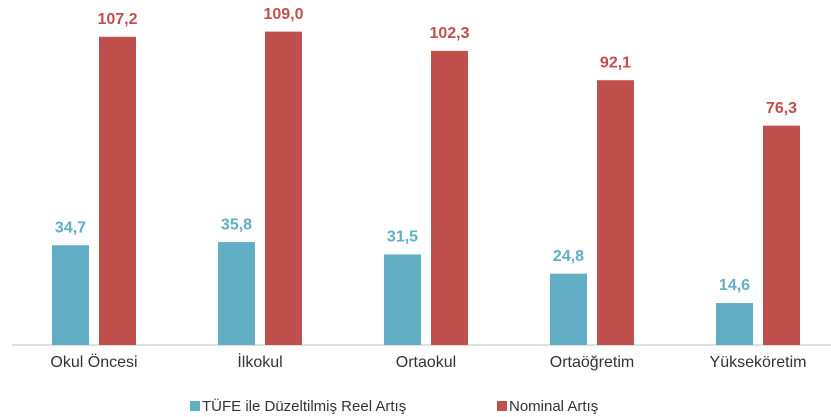 The width and height of the screenshot is (831, 417). What do you see at coordinates (553, 406) in the screenshot?
I see `legend-label: Nominal Artış` at bounding box center [553, 406].